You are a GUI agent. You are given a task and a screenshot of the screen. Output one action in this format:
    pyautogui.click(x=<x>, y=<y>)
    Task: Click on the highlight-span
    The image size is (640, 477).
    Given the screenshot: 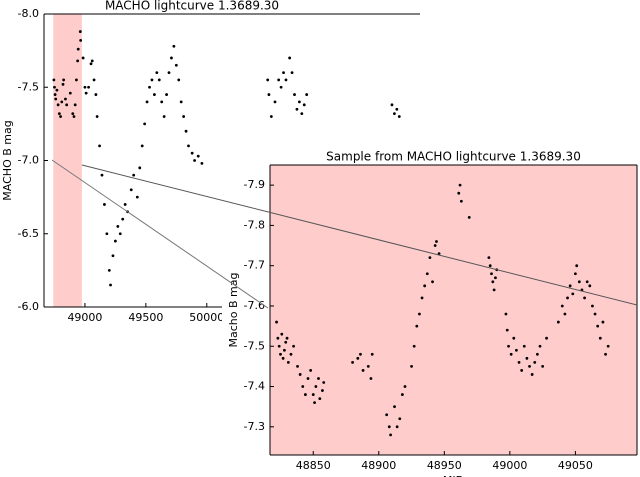 What is the action you would take?
    pyautogui.click(x=67, y=160)
    